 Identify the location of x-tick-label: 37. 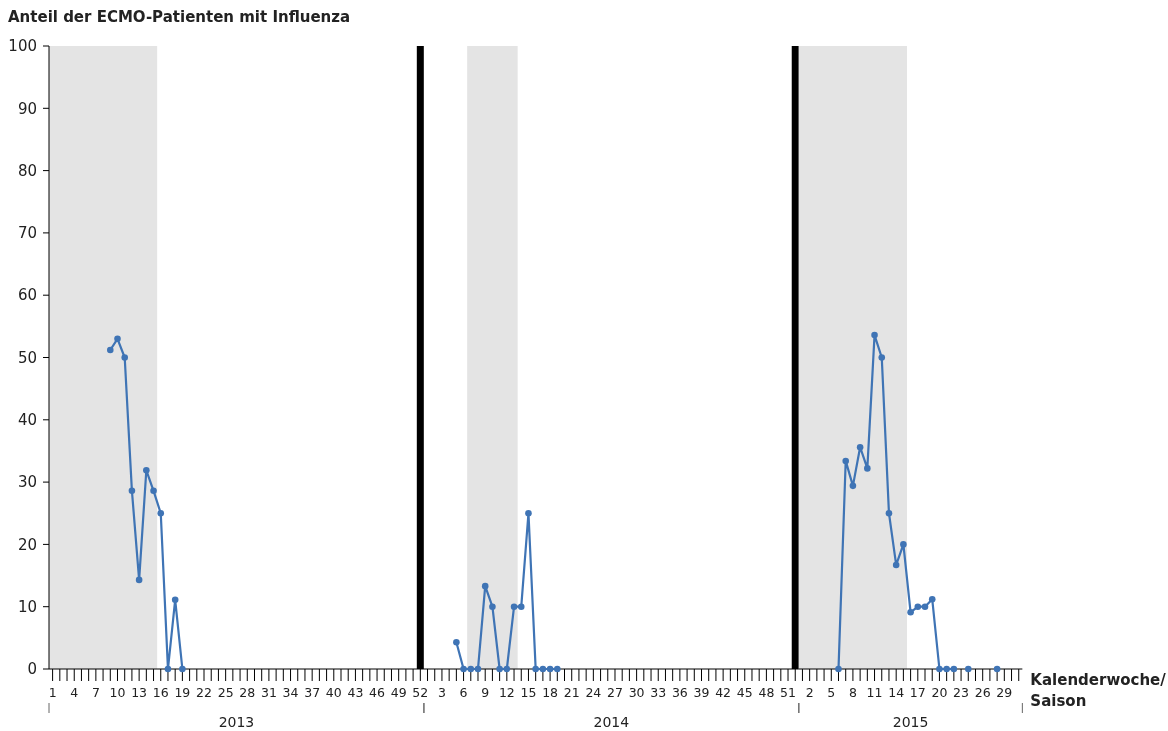
(312, 692).